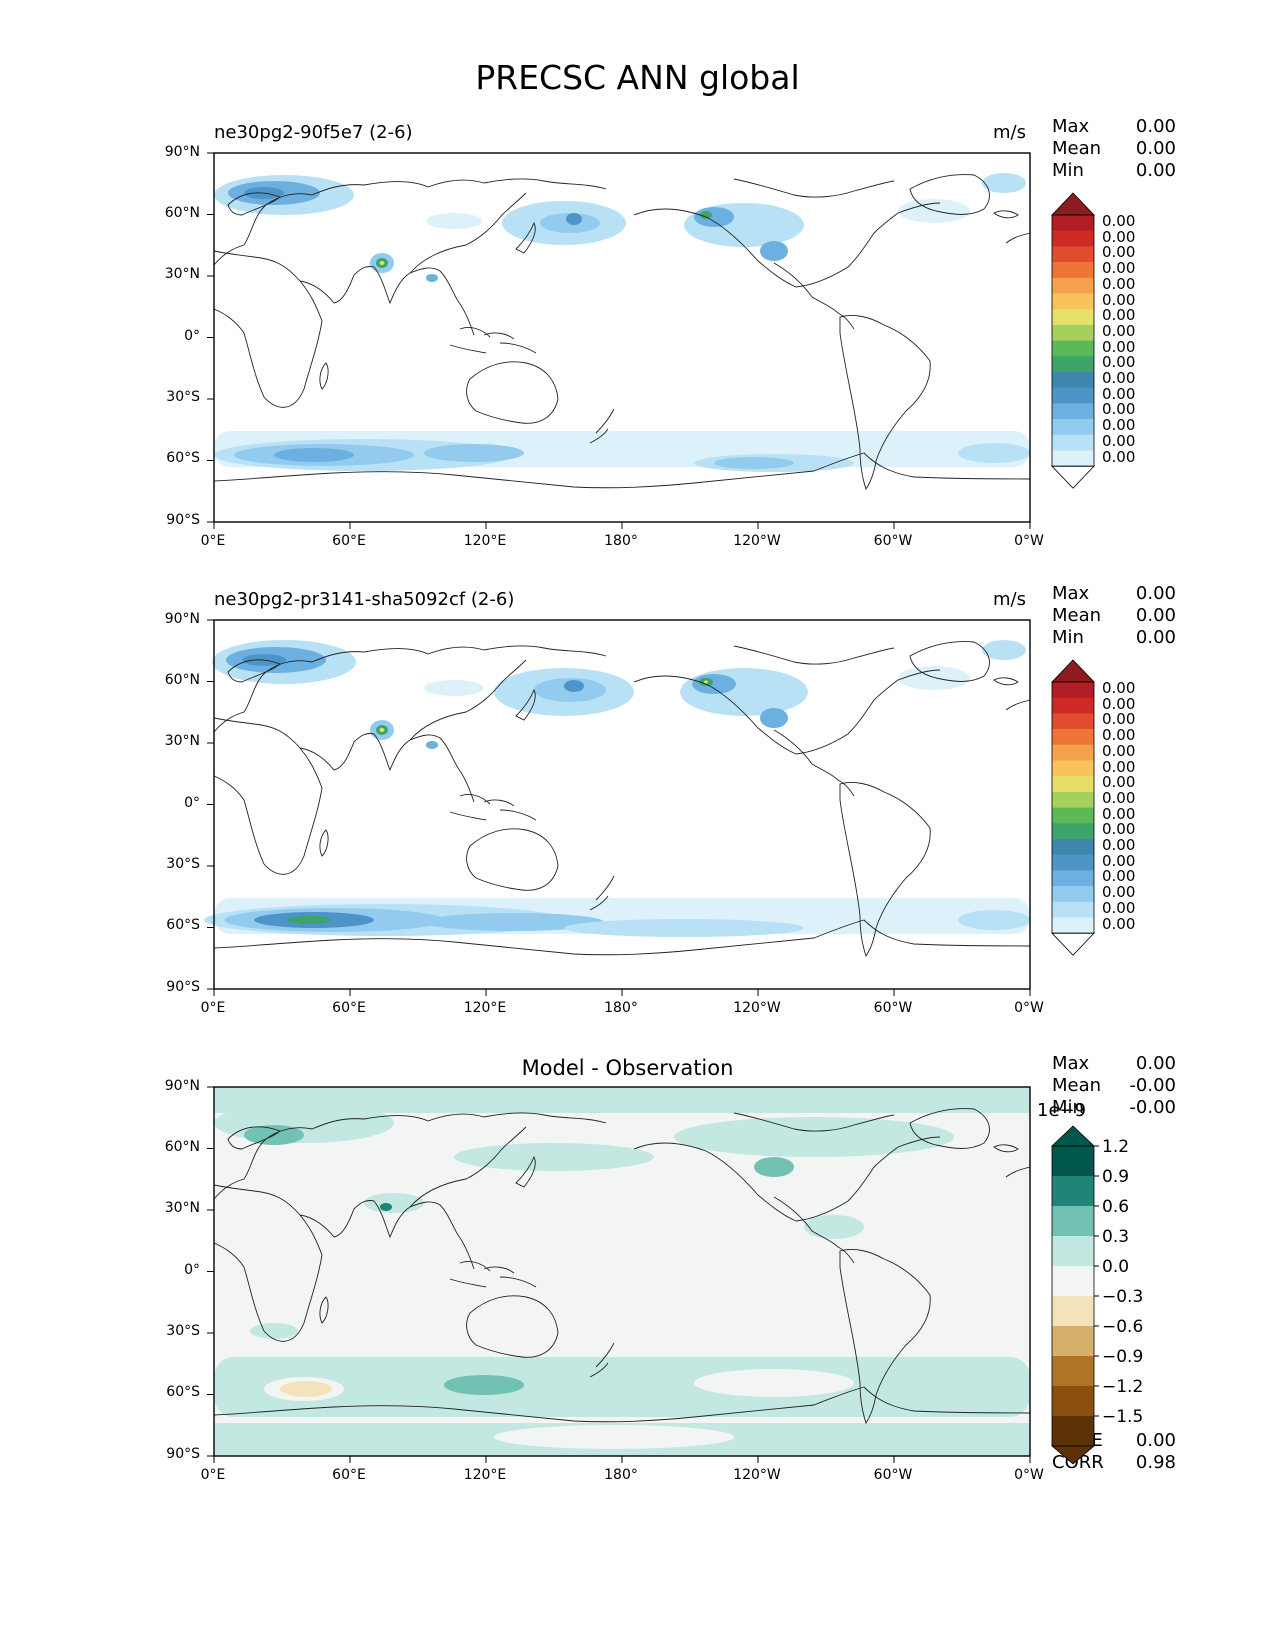  I want to click on panel-3-colorbar-tick: 0.9, so click(1116, 1177).